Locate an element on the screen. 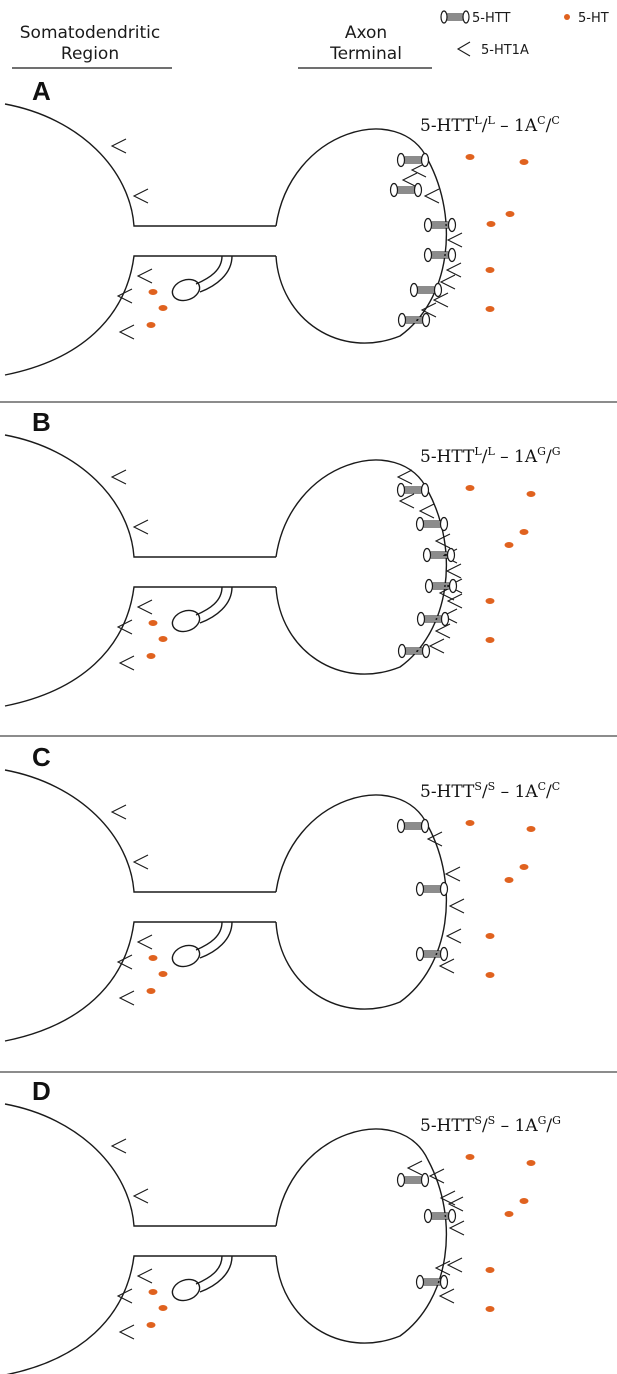 The height and width of the screenshot is (1374, 617). somatodendritic-title-line1: Somatodendritic is located at coordinates (90, 33).